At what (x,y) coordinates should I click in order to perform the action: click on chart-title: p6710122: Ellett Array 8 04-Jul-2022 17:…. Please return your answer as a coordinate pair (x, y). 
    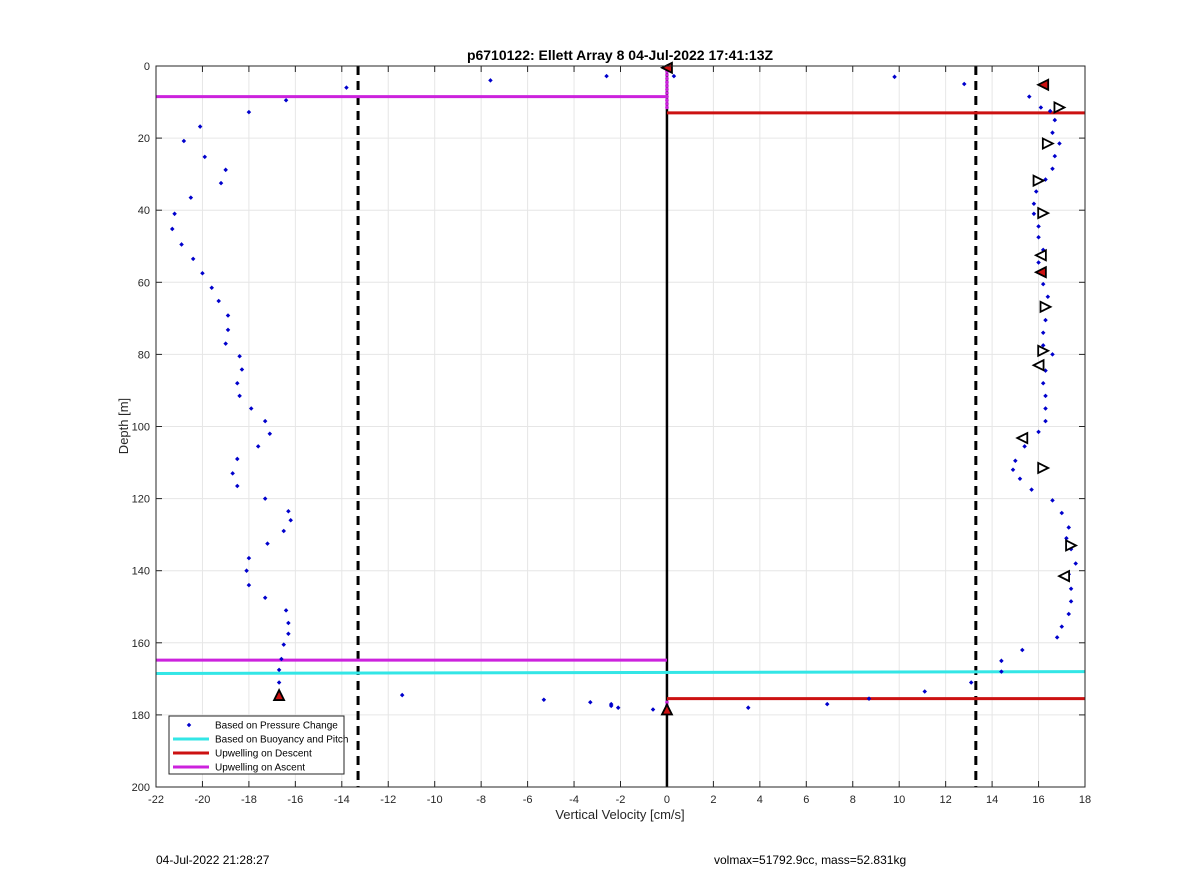
    Looking at the image, I should click on (620, 55).